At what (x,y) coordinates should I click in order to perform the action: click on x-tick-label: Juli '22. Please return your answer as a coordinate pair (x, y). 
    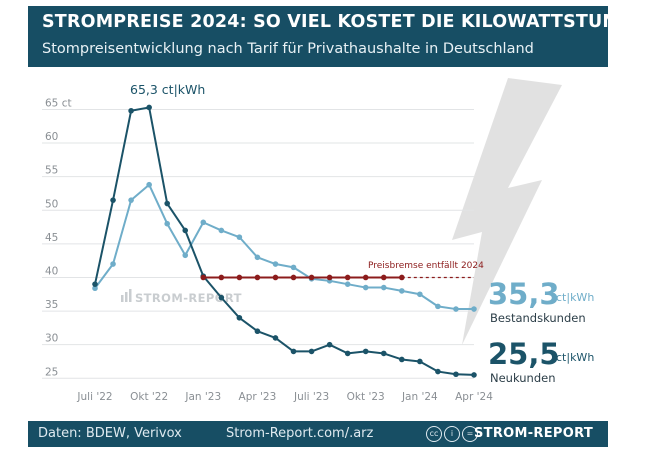
    Looking at the image, I should click on (94, 397).